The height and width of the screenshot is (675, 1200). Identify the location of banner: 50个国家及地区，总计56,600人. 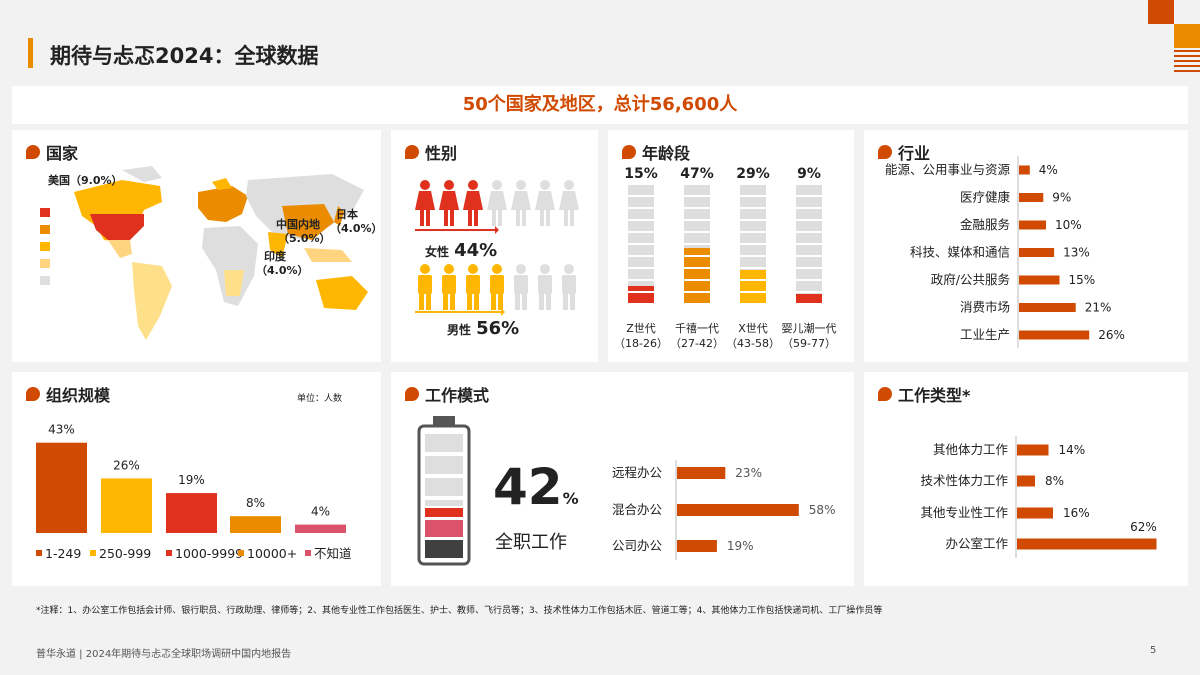
(600, 105).